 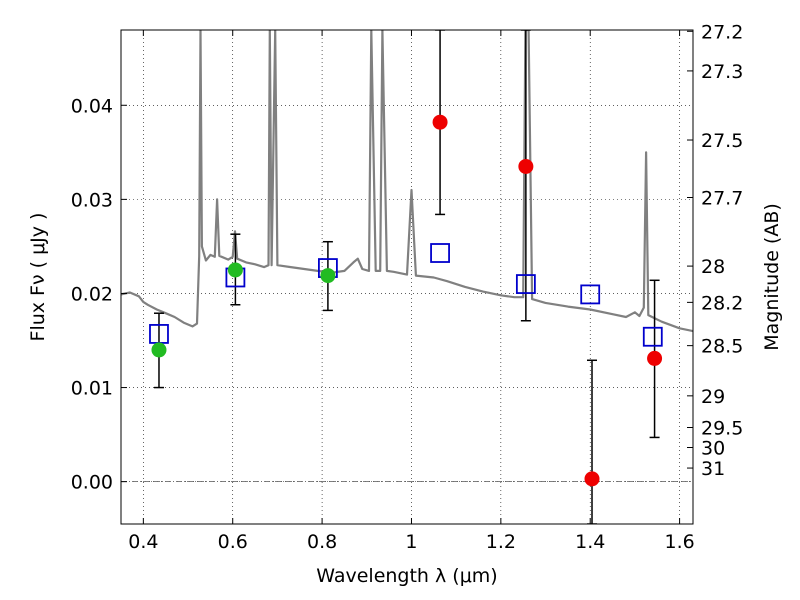 What do you see at coordinates (722, 141) in the screenshot?
I see `right-tick-label: 27.5` at bounding box center [722, 141].